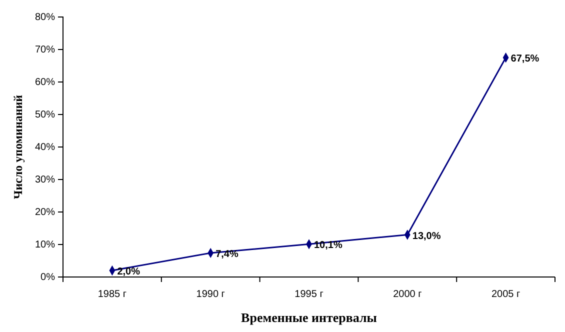 The height and width of the screenshot is (332, 565). I want to click on y-tick-label: 0%, so click(48, 278).